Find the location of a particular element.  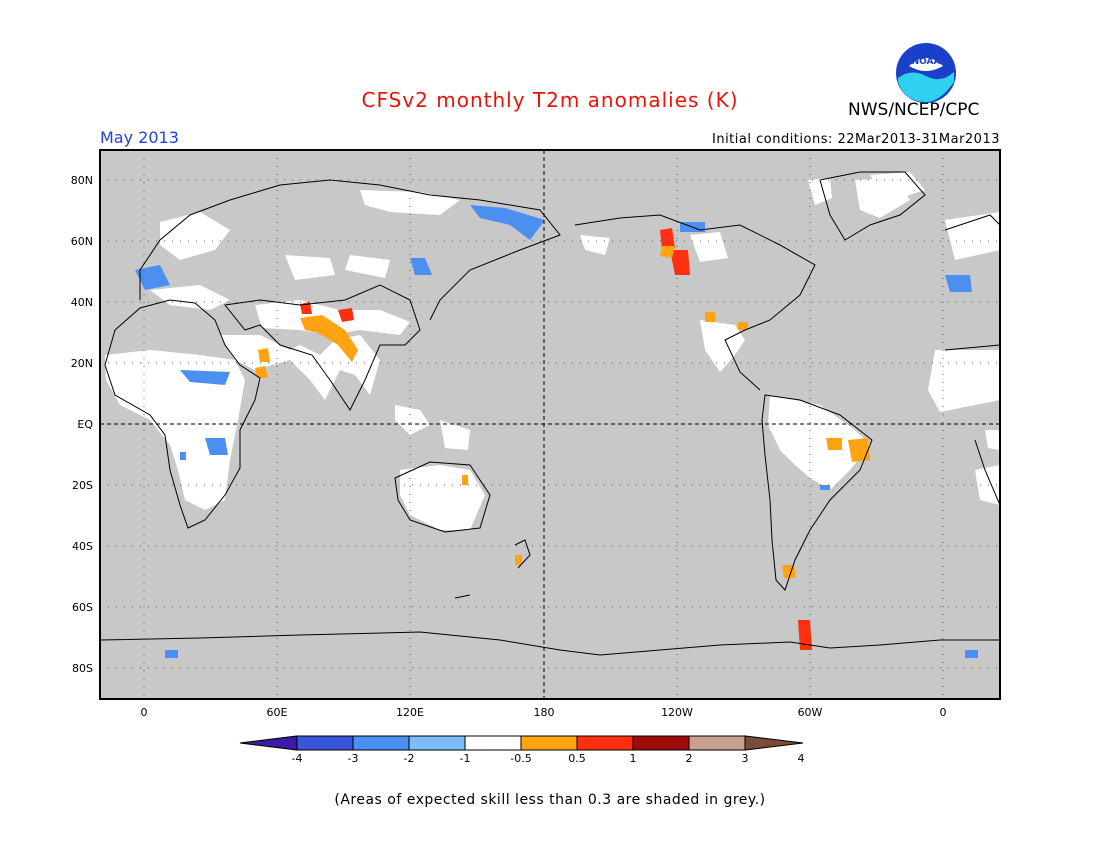

colorbar-label: -2 is located at coordinates (409, 758).